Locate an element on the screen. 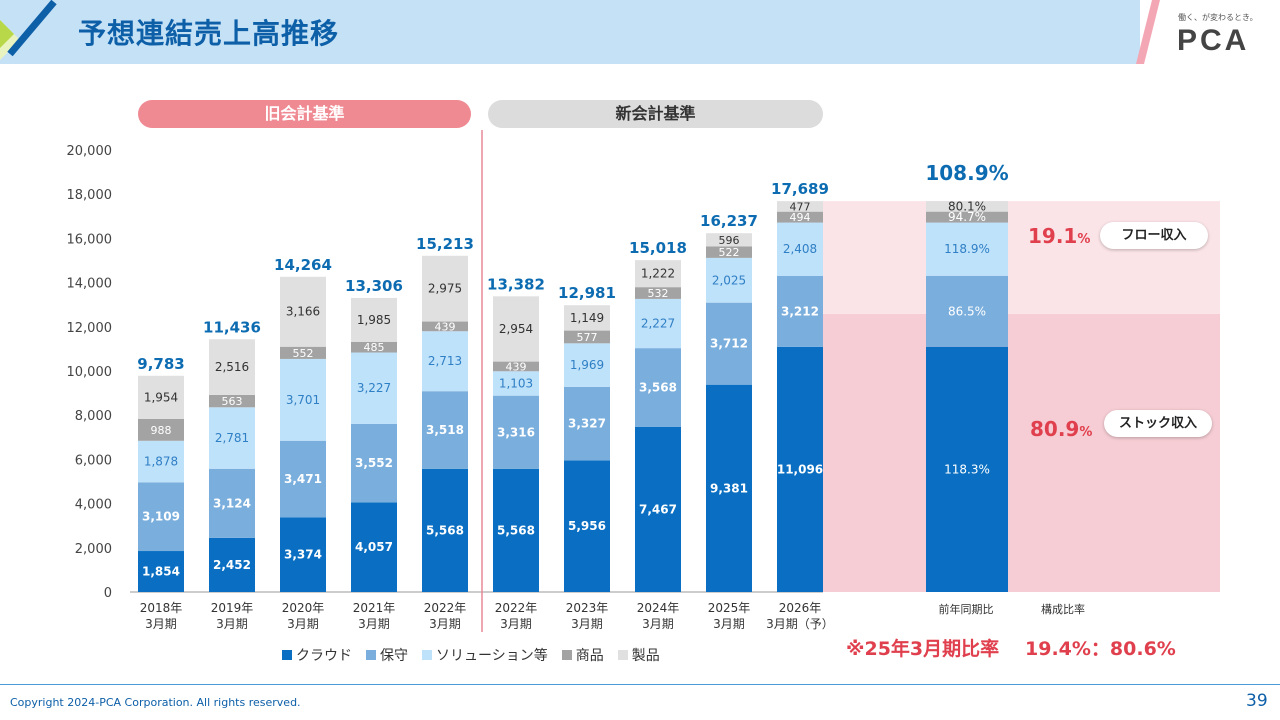  x-tick-label: 2022年 is located at coordinates (516, 608).